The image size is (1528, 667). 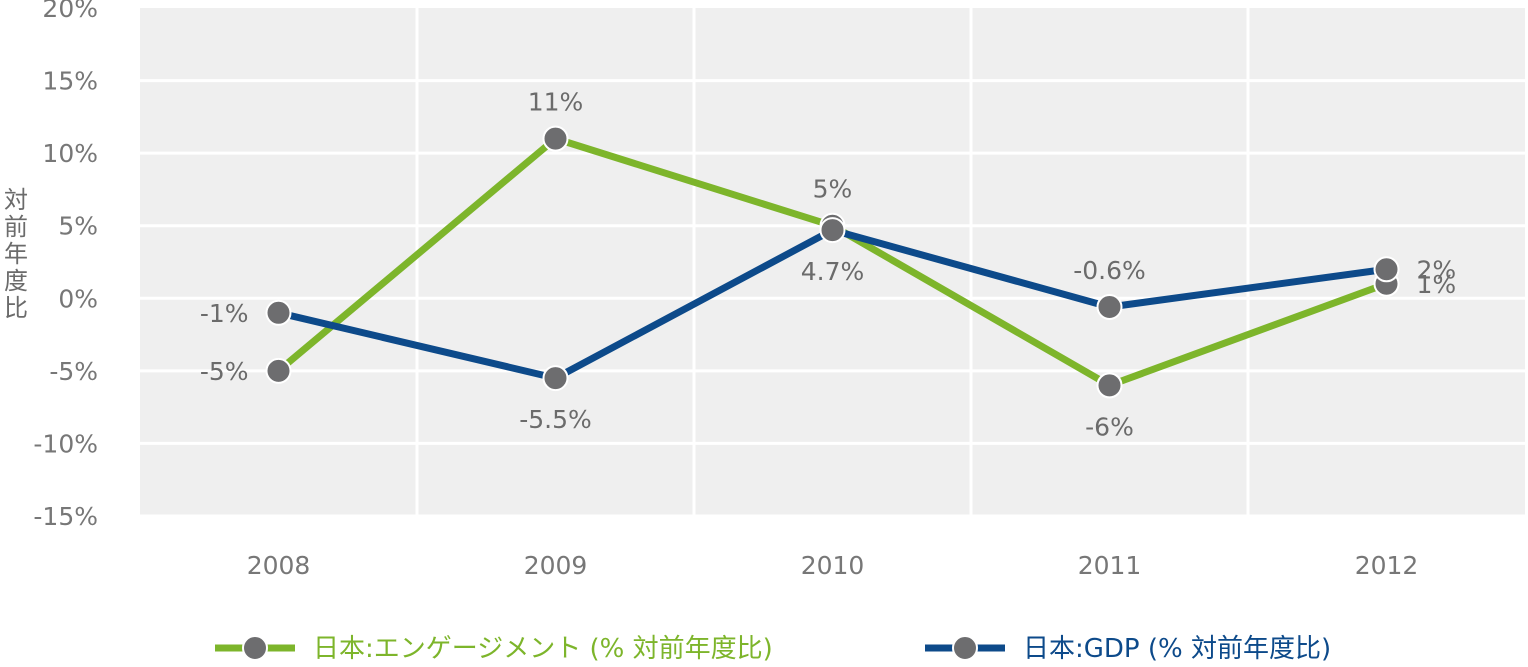 What do you see at coordinates (556, 102) in the screenshot?
I see `data-label: 11%` at bounding box center [556, 102].